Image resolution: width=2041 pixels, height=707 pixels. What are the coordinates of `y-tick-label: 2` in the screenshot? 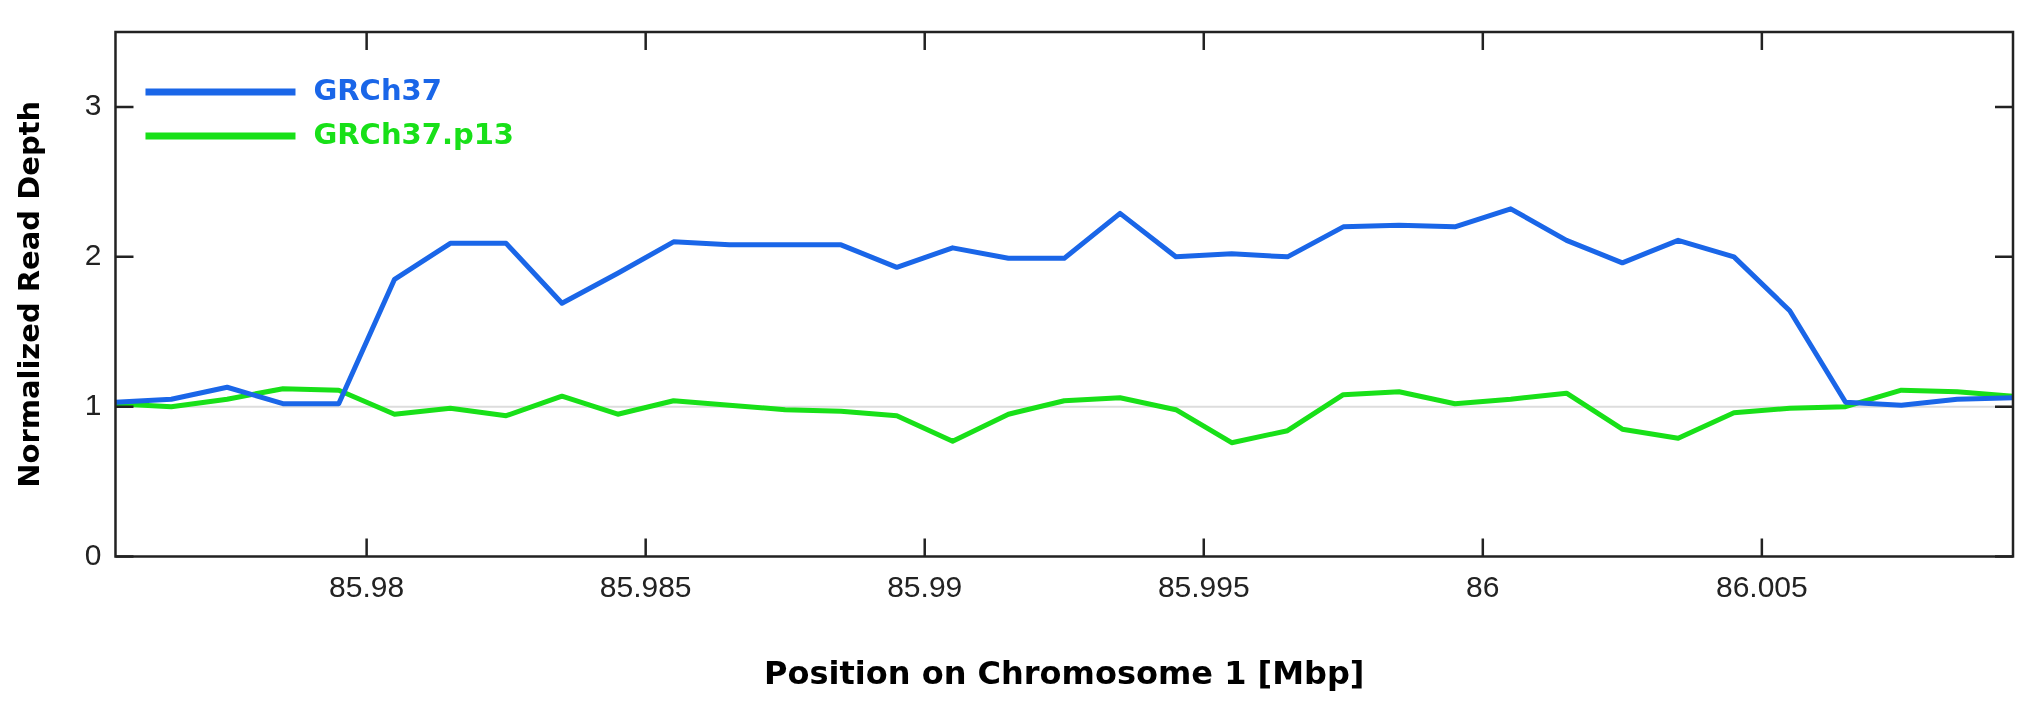 It's located at (93, 255).